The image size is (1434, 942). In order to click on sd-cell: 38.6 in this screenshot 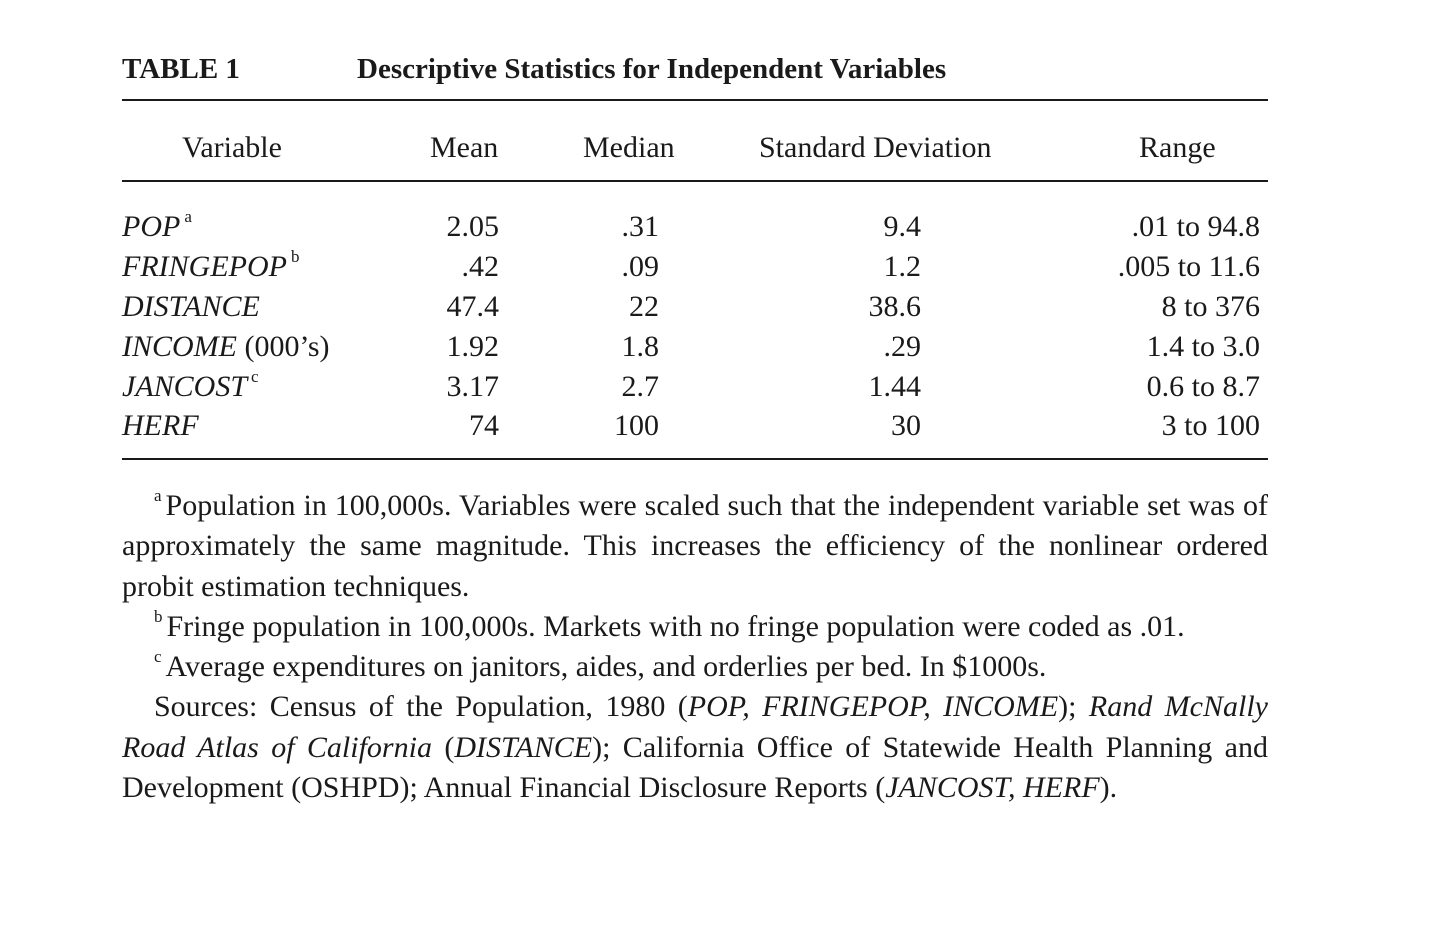, I will do `click(895, 306)`.